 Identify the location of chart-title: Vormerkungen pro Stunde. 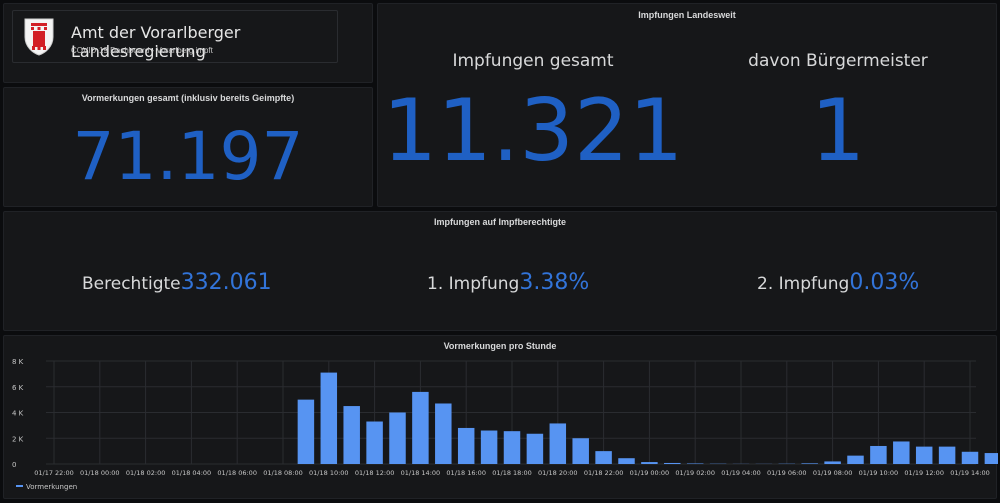
(500, 346).